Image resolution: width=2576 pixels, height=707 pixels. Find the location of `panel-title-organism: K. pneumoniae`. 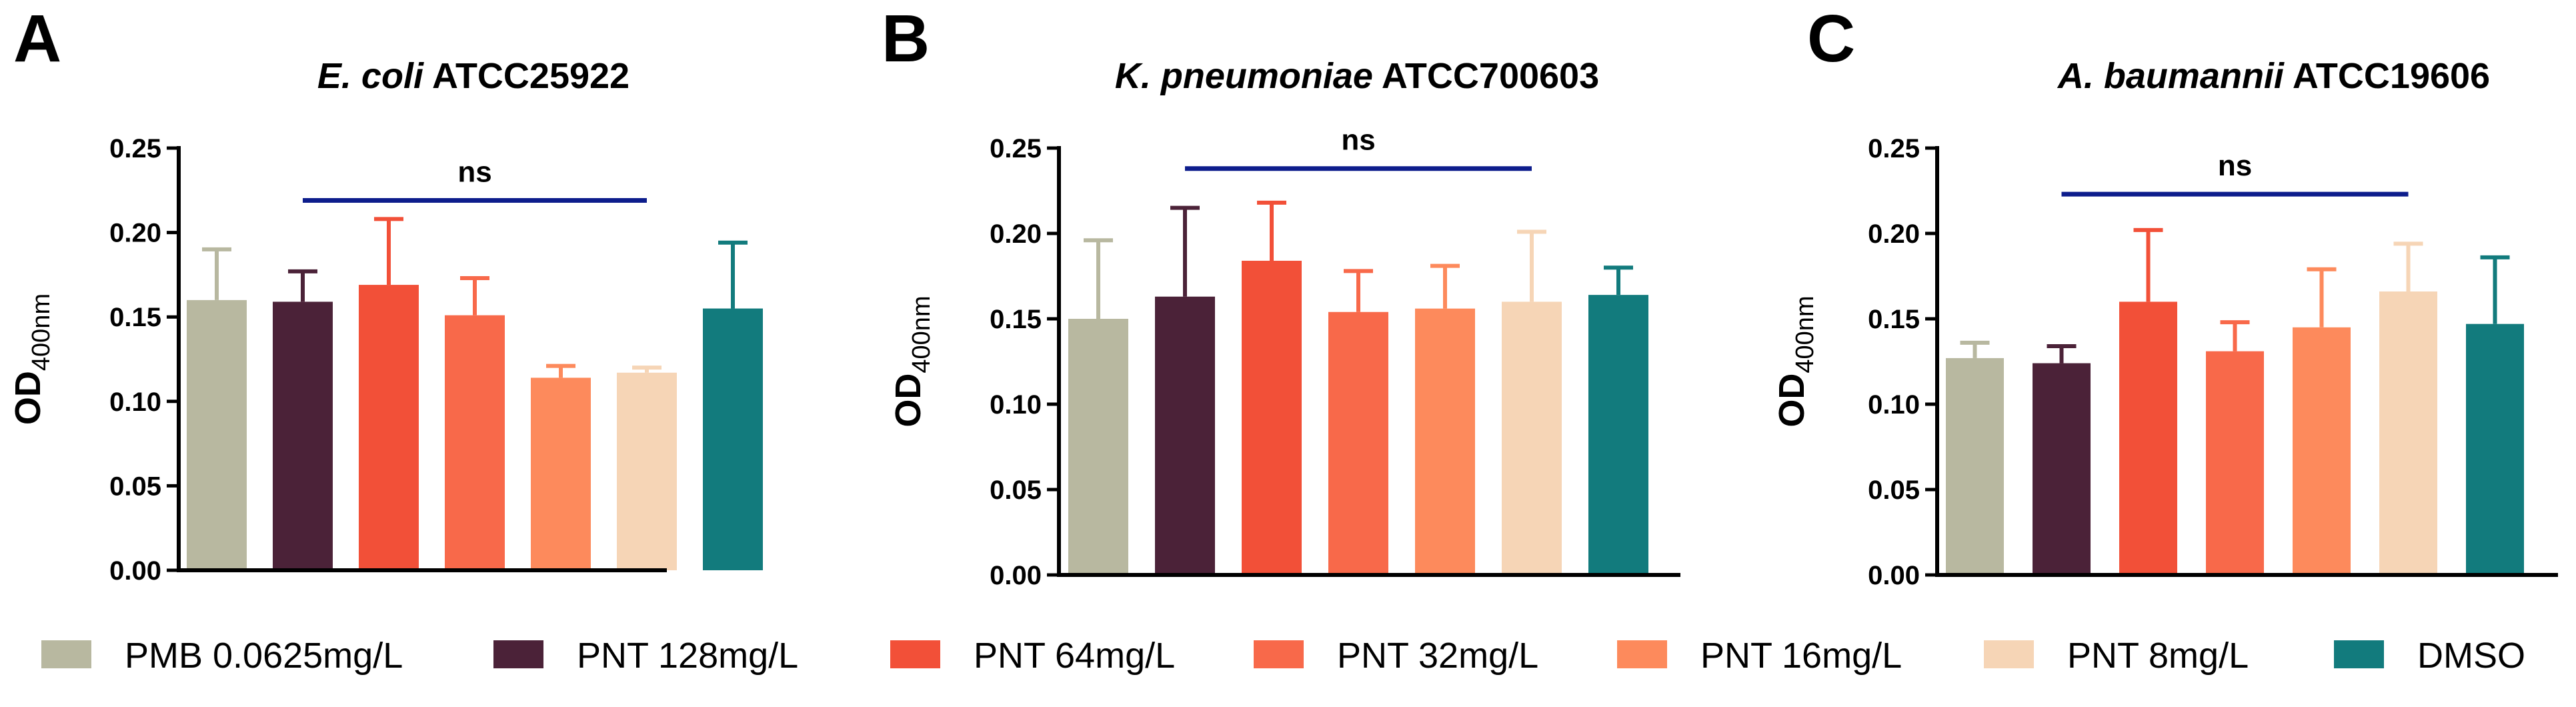

panel-title-organism: K. pneumoniae is located at coordinates (1244, 76).